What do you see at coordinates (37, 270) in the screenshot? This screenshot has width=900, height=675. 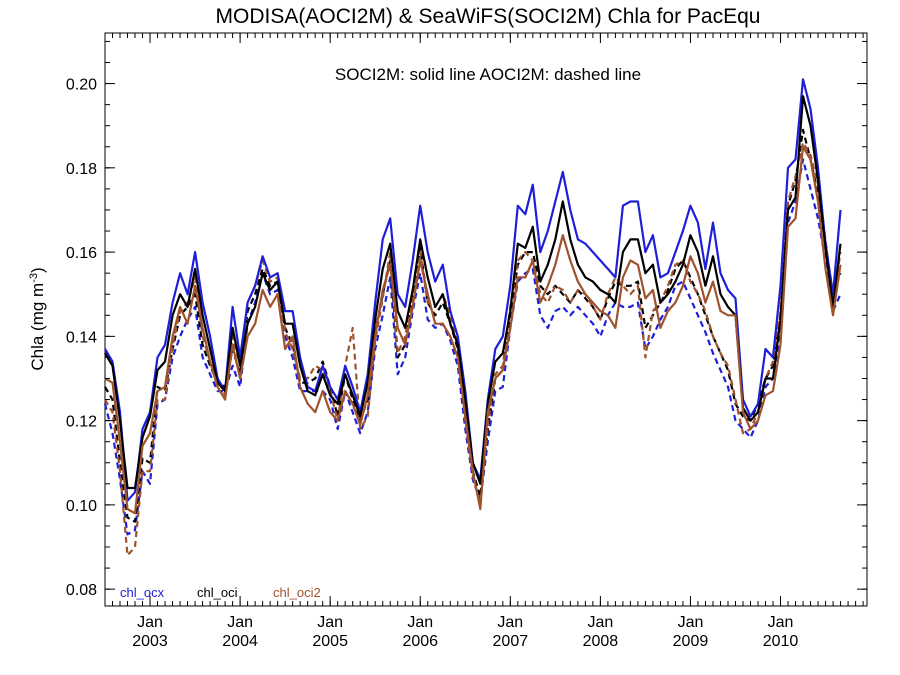 I see `y-axis-label-tail: )` at bounding box center [37, 270].